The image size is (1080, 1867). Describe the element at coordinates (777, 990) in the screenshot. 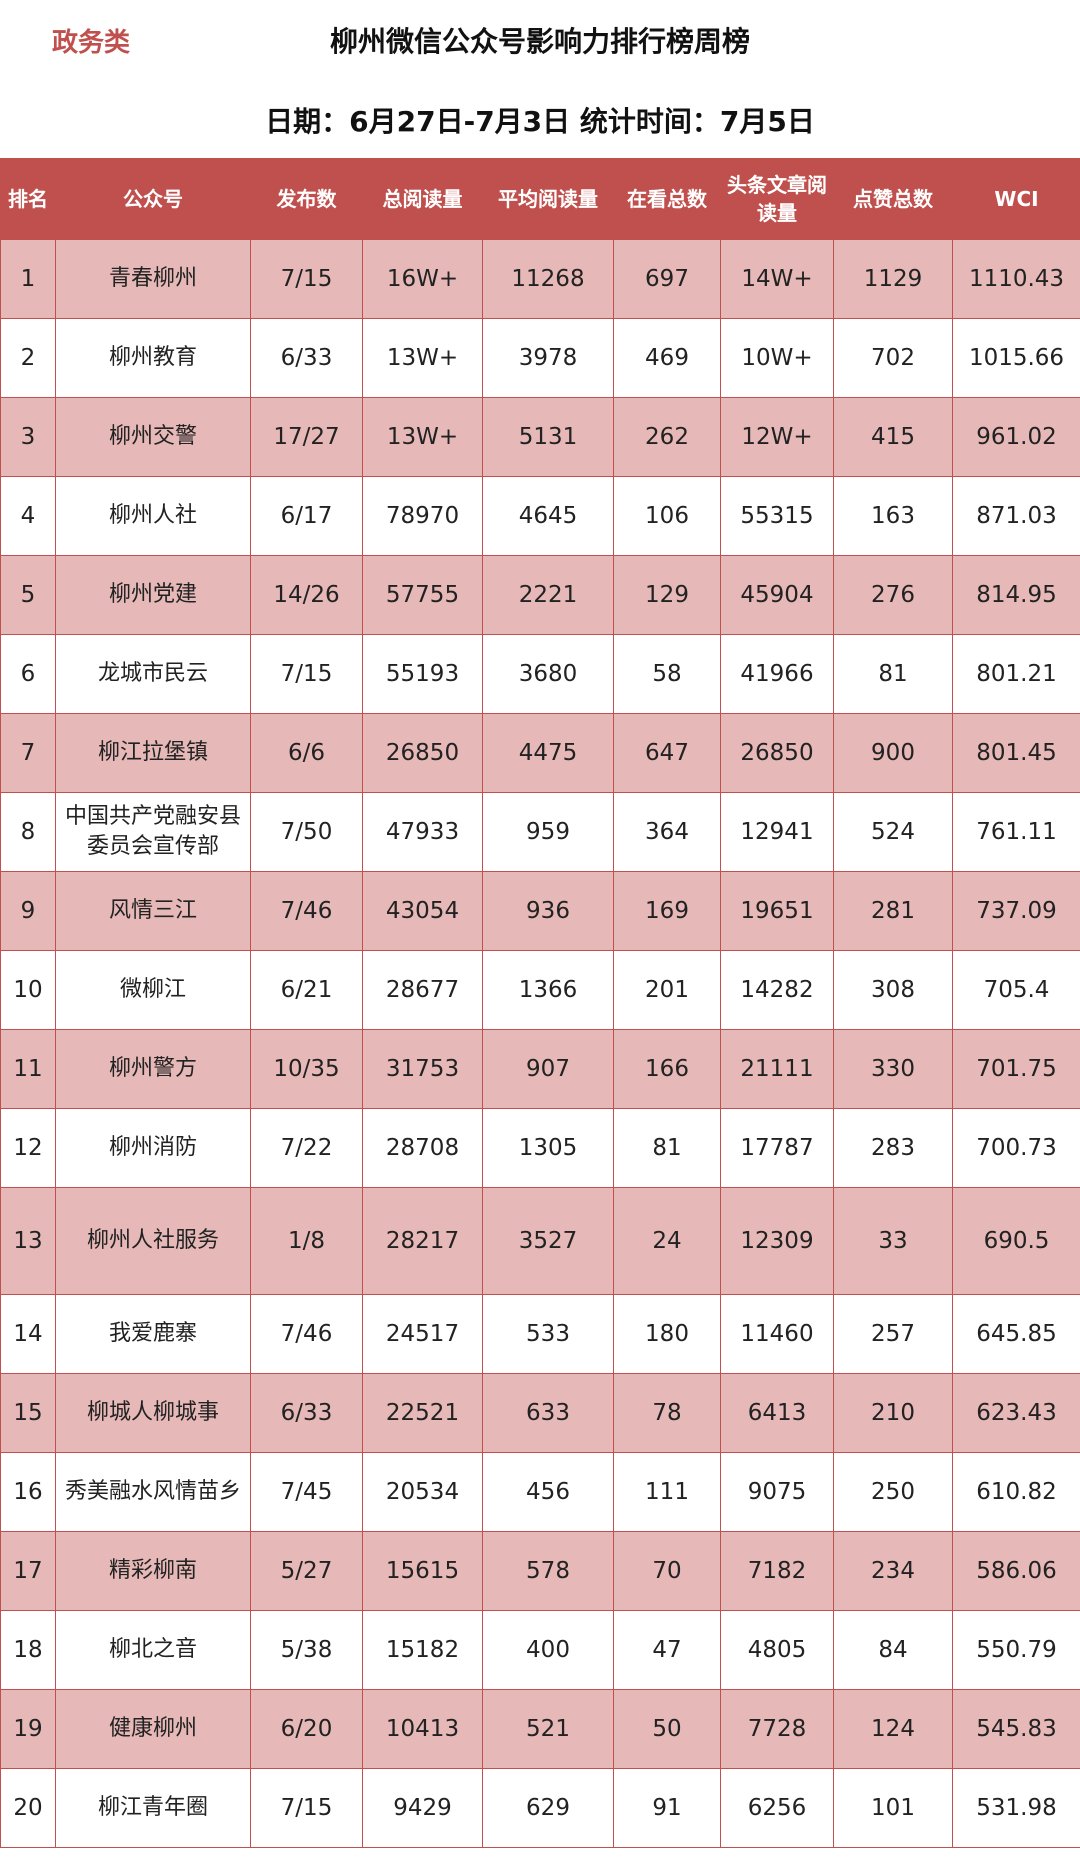

I see `cell-headline-reads: 14282` at that location.